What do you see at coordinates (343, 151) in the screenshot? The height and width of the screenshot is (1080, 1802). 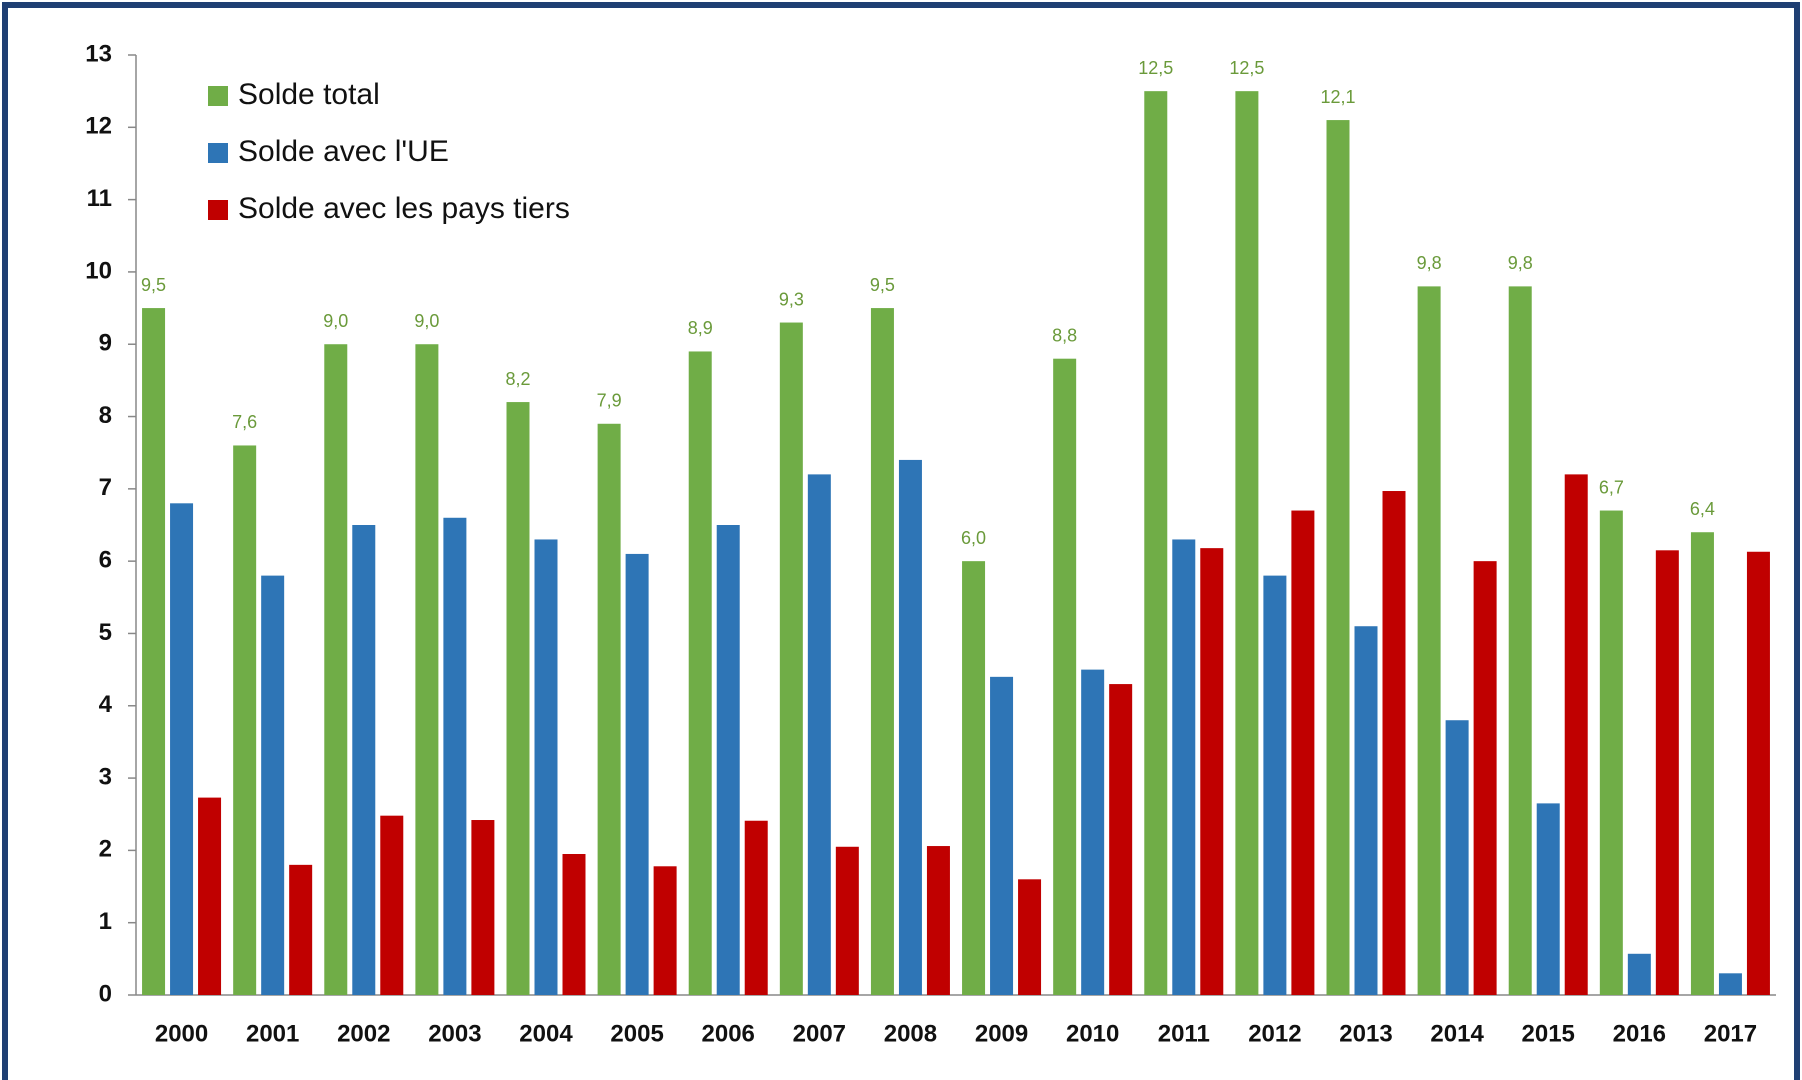 I see `legend-label: Solde avec l'UE` at bounding box center [343, 151].